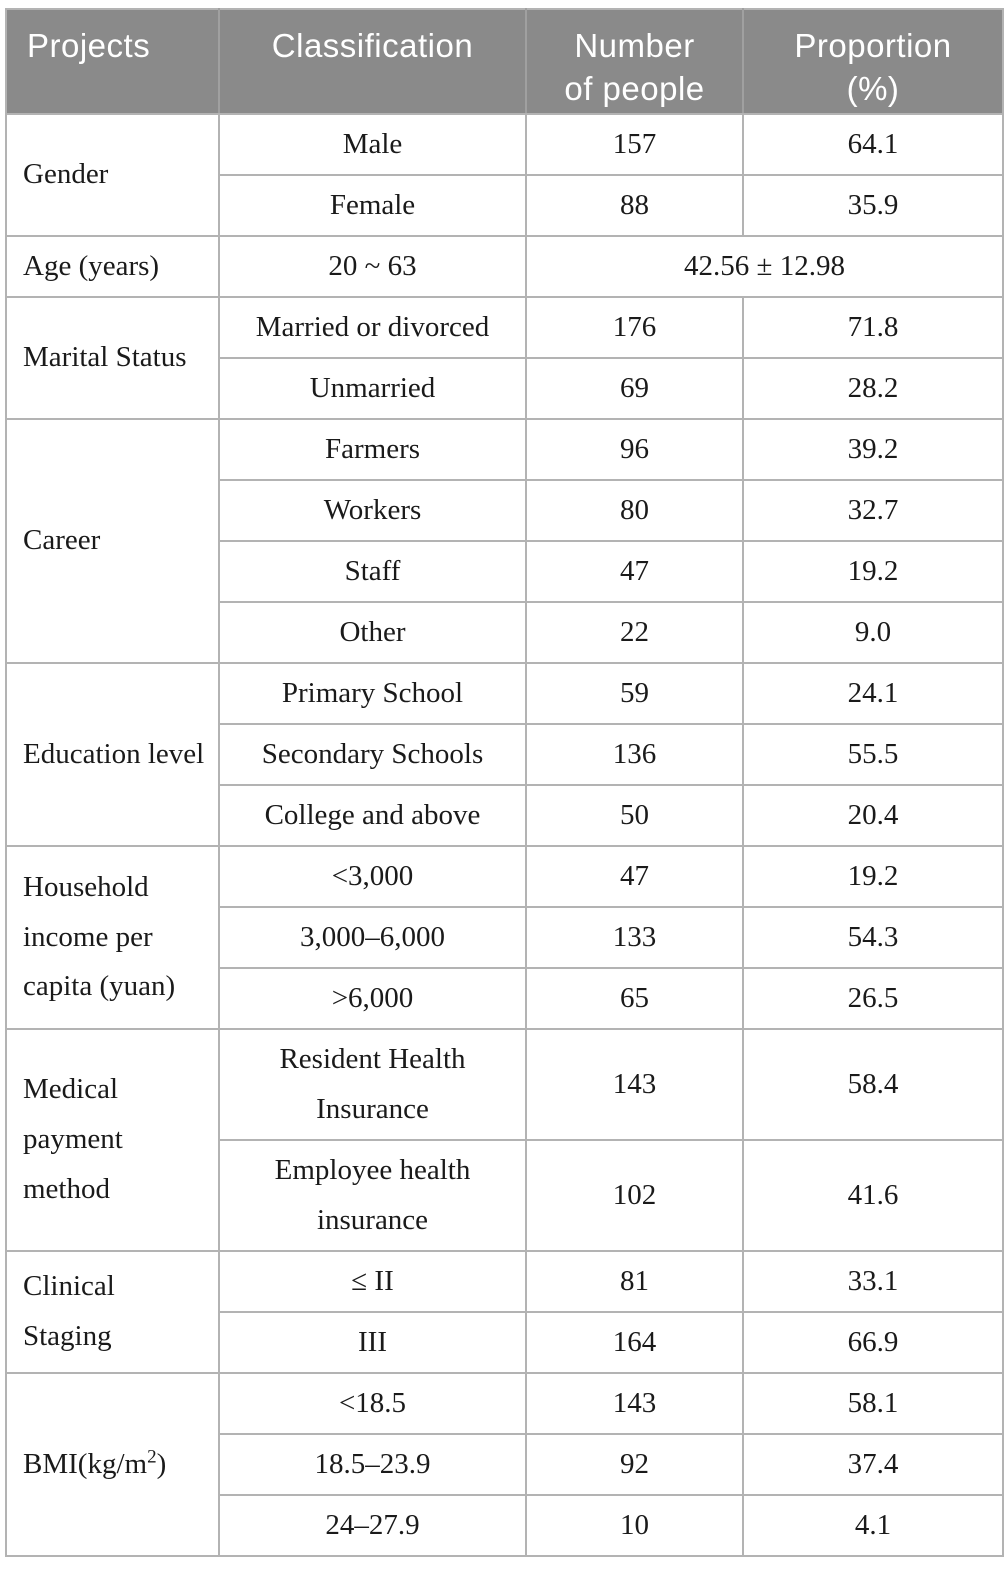  I want to click on classification-cell: College and above, so click(372, 815).